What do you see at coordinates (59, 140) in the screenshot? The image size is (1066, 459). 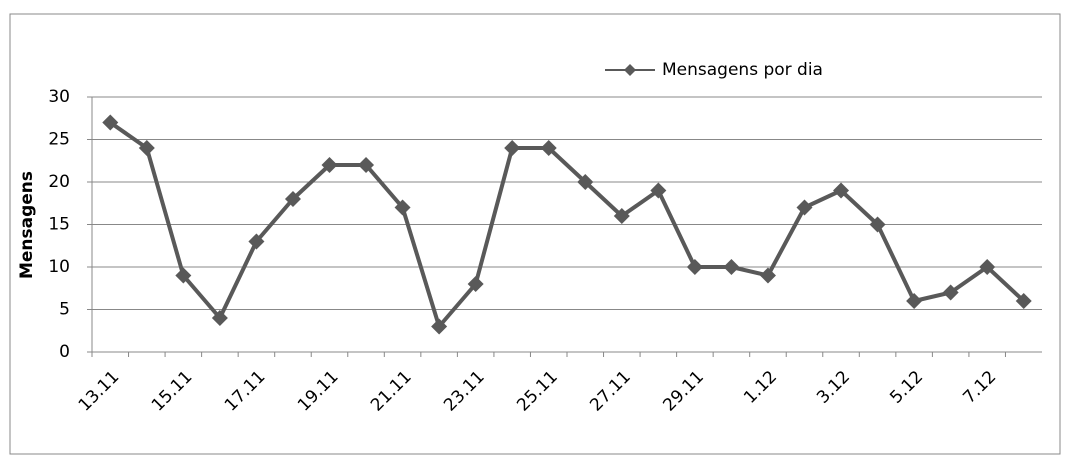 I see `y-tick-label: 25` at bounding box center [59, 140].